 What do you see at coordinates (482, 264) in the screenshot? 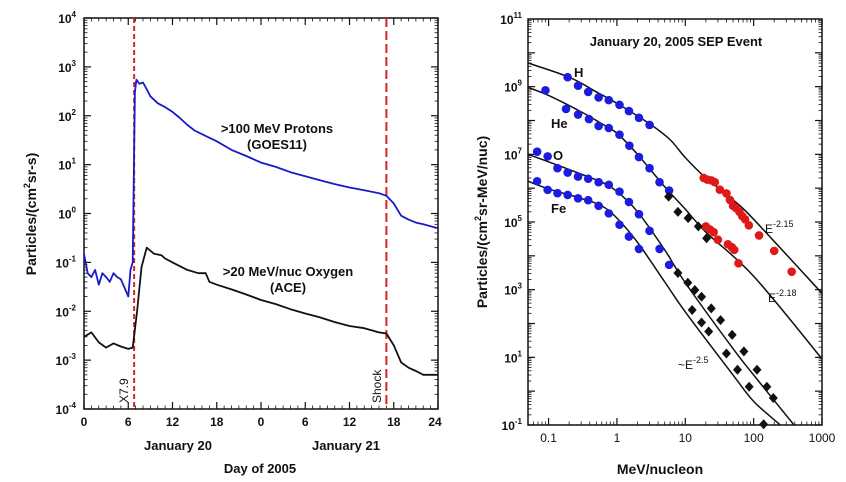
I see `right-y-label-a: Particles/(cm` at bounding box center [482, 264].